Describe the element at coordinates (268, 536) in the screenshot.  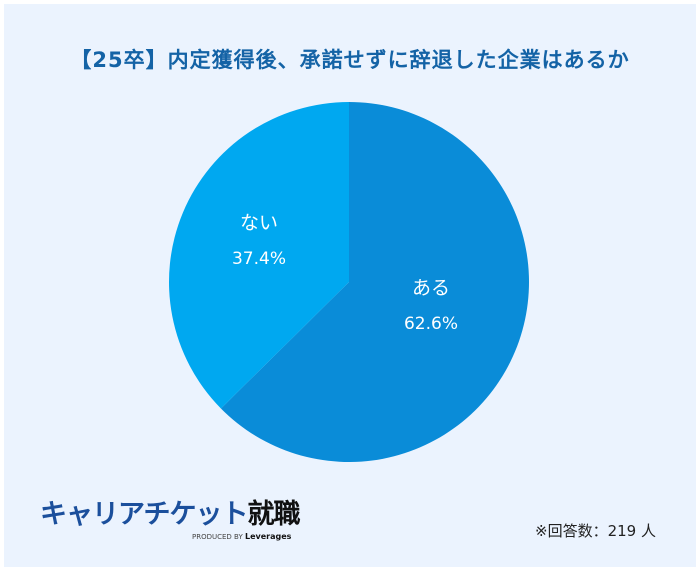
I see `logo-sub-brand: Leverages` at that location.